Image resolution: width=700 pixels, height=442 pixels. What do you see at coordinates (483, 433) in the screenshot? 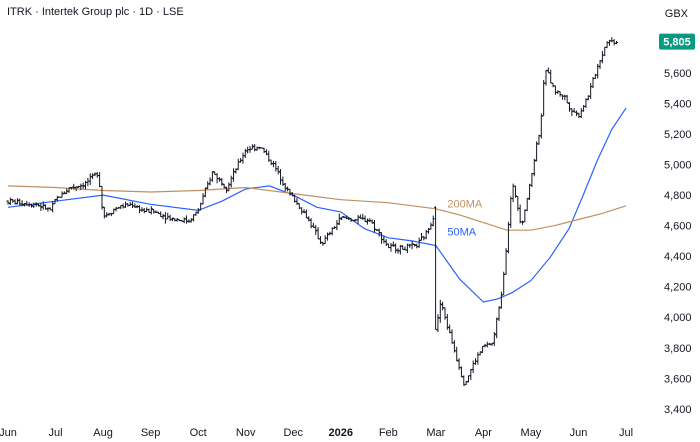
I see `x-tick-label: Apr` at bounding box center [483, 433].